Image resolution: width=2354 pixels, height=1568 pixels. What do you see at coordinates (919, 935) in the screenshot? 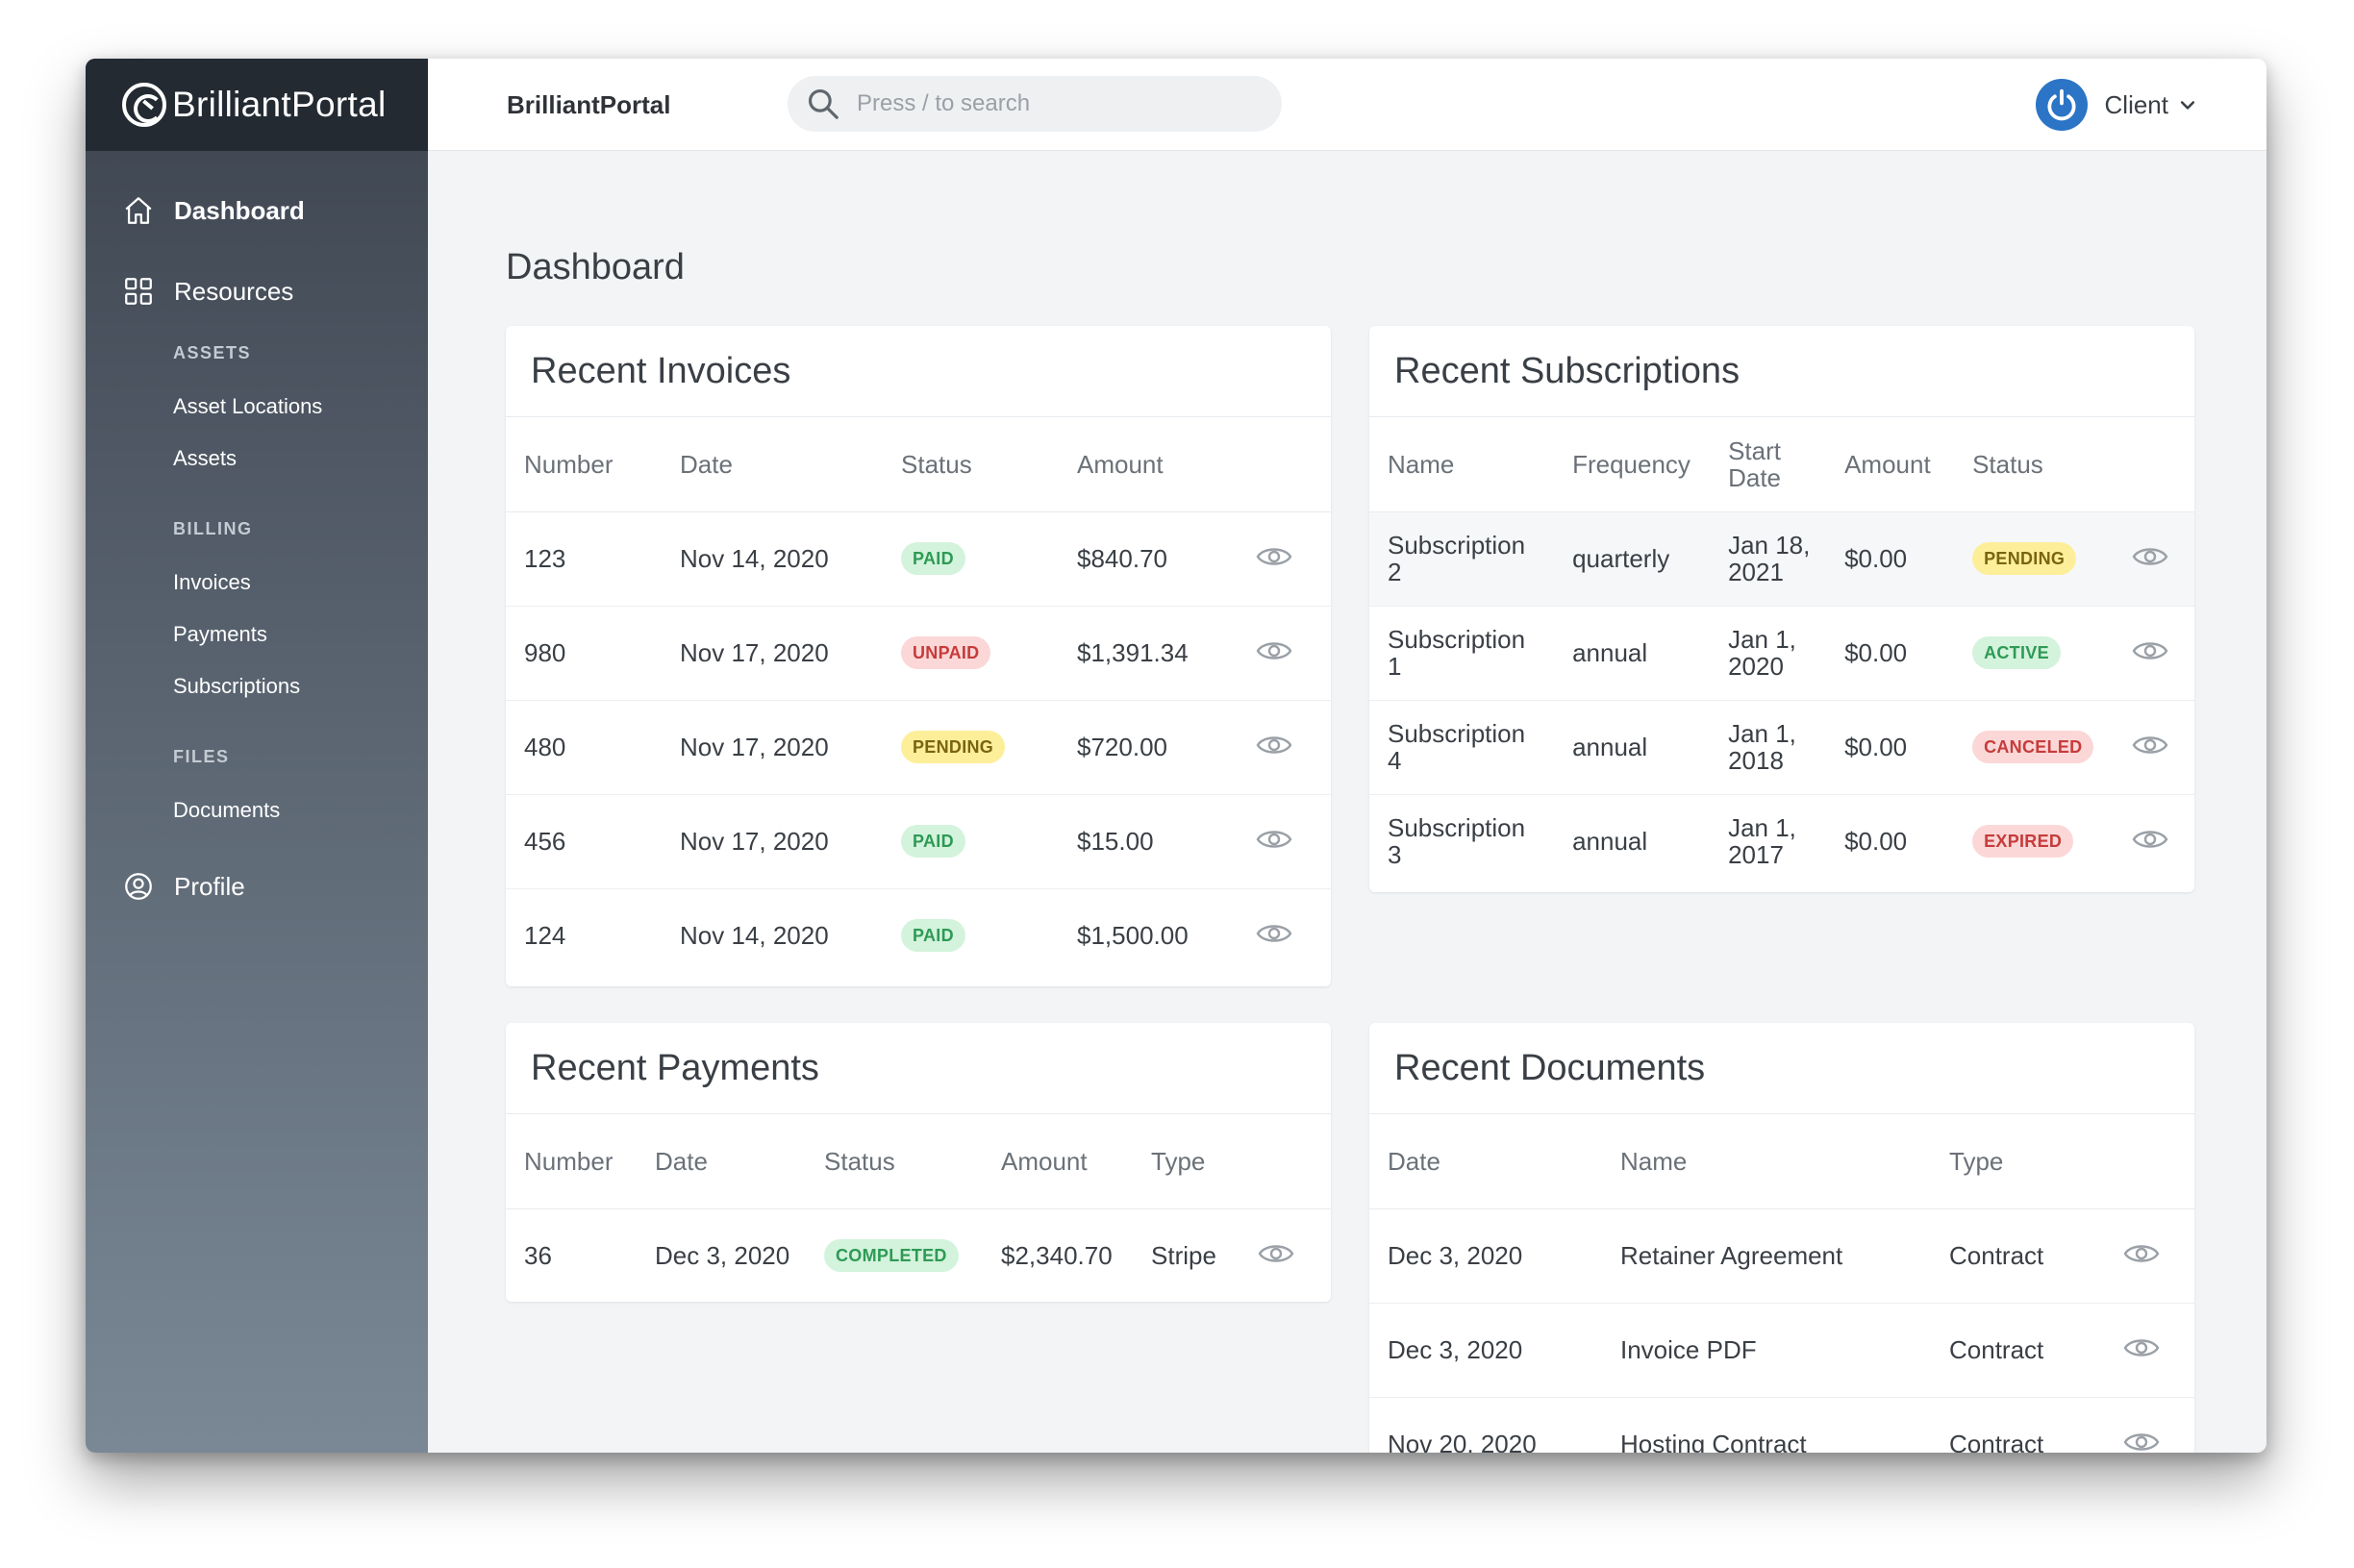
I see `table-row: 124 Nov 14, 2020 PAID $1,500.00` at bounding box center [919, 935].